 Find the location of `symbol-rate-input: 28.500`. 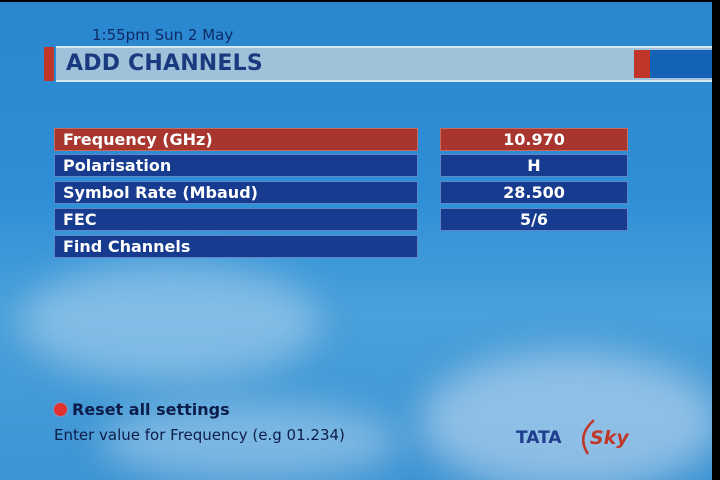

symbol-rate-input: 28.500 is located at coordinates (534, 192).